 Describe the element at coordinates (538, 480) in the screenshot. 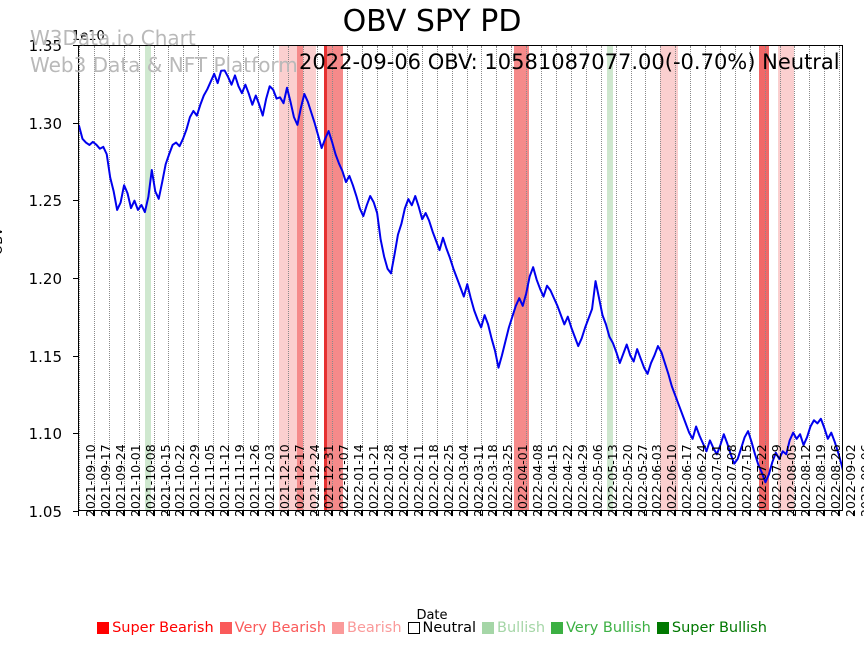

I see `x-tick-label: 2022-04-08` at that location.